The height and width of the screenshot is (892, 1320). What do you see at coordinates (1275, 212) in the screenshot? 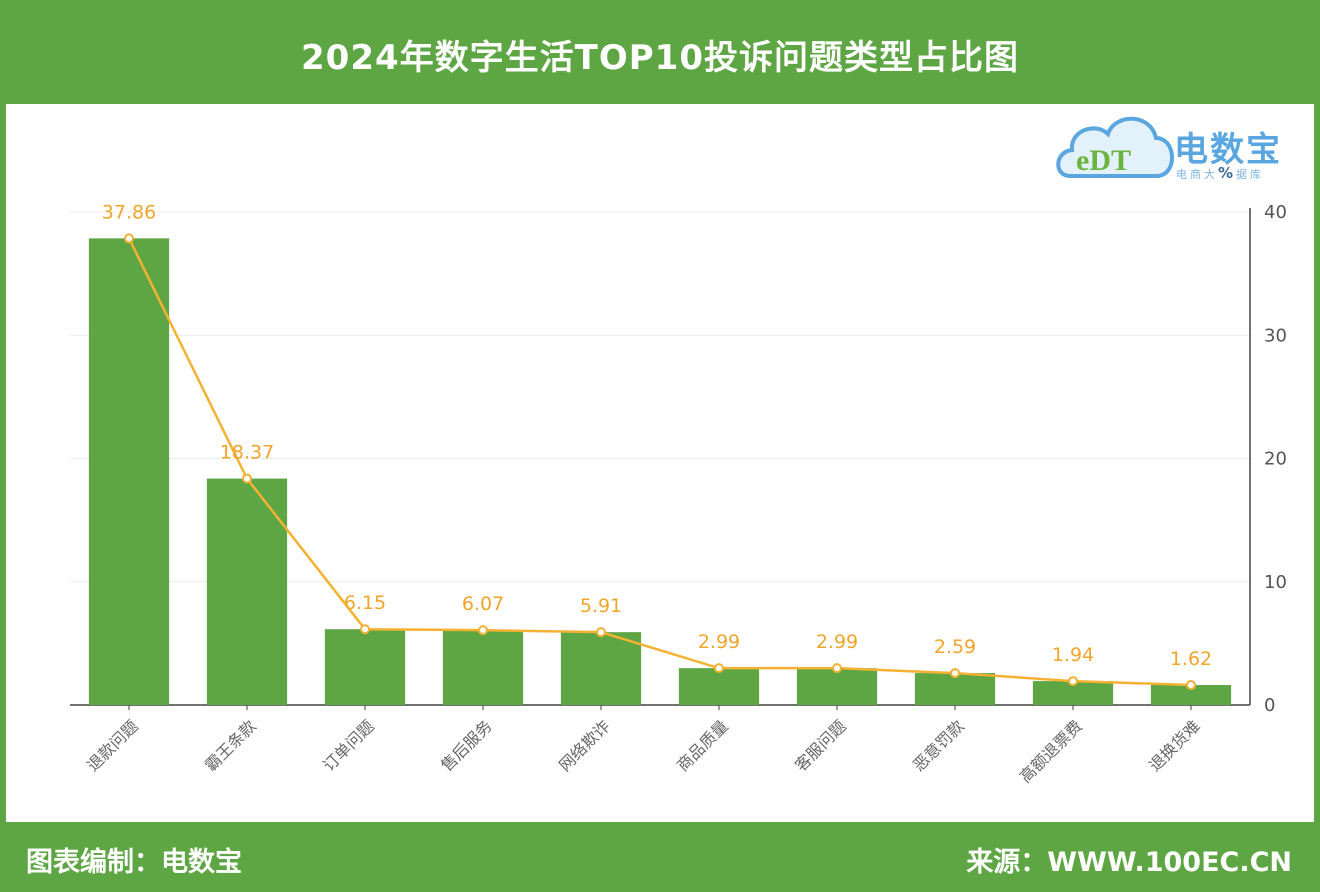
I see `y-tick-label: 40` at bounding box center [1275, 212].